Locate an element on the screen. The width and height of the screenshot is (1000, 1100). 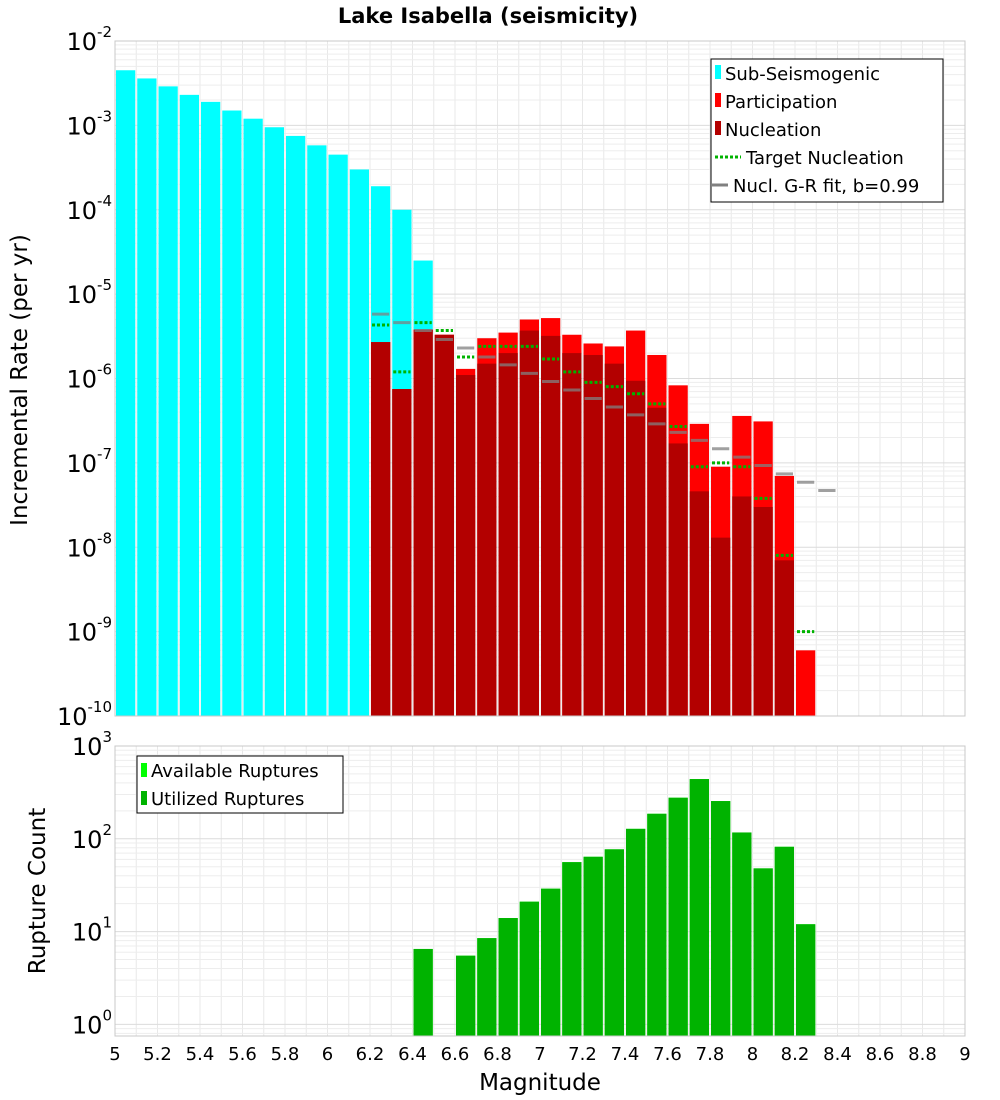
x-tick-label: 8.2 is located at coordinates (795, 1054).